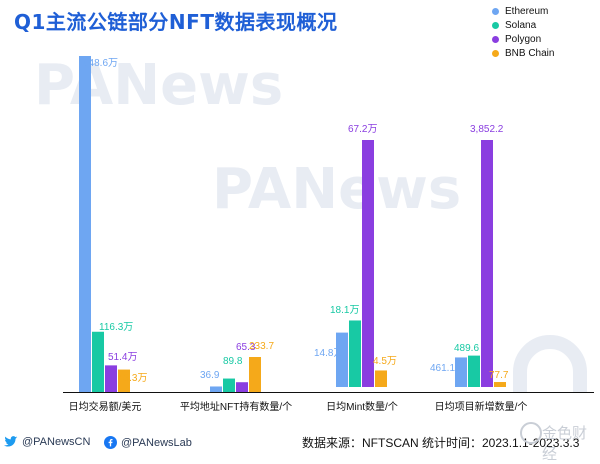 Image resolution: width=600 pixels, height=464 pixels. What do you see at coordinates (236, 406) in the screenshot?
I see `category-label-1: 平均地址NFT持有数量/个` at bounding box center [236, 406].